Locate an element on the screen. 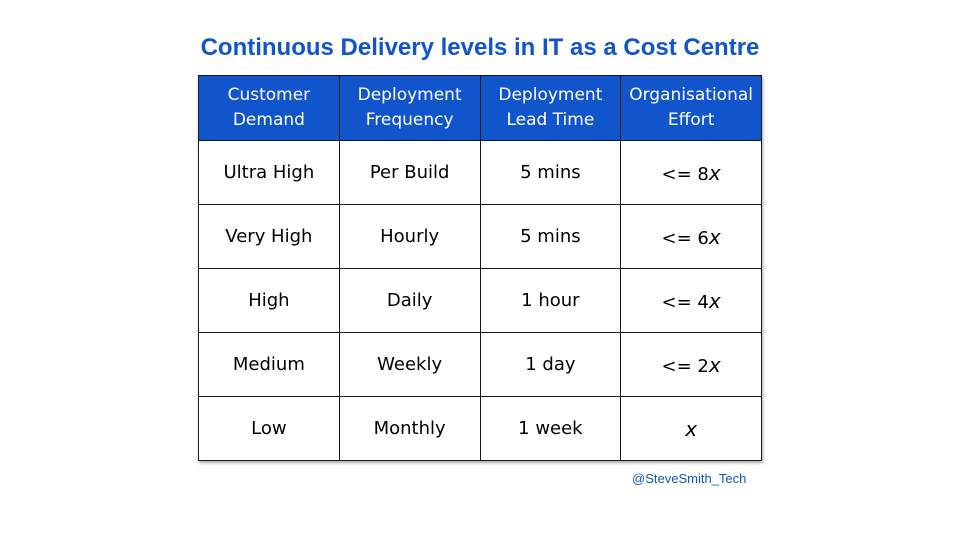 The height and width of the screenshot is (540, 960). table-row: Low Monthly 1 week x is located at coordinates (480, 428).